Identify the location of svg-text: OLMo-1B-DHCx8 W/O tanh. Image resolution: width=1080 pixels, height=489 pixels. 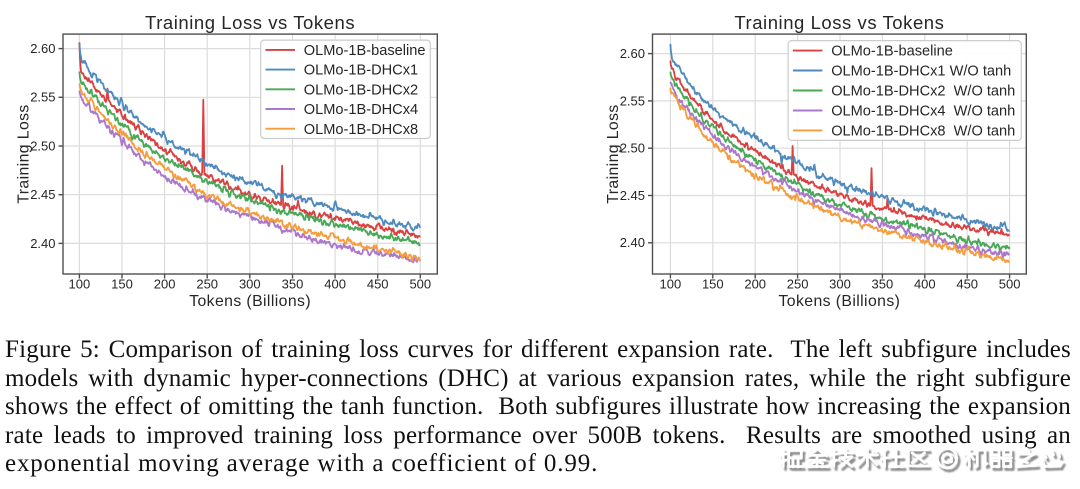
(923, 132).